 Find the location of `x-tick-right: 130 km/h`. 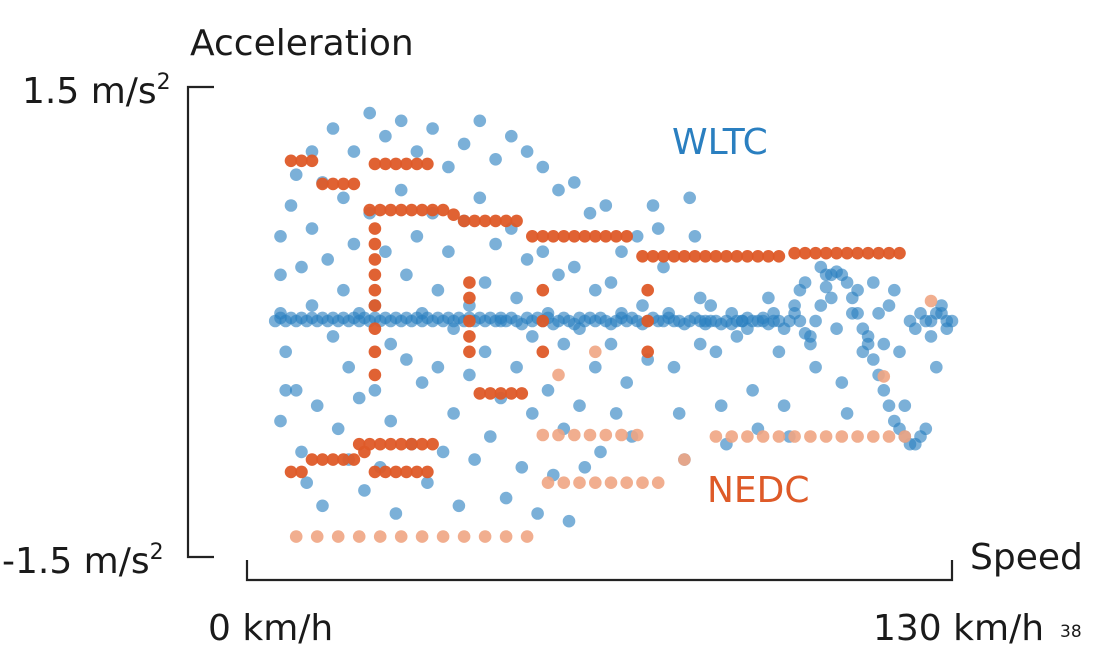

x-tick-right: 130 km/h is located at coordinates (958, 628).